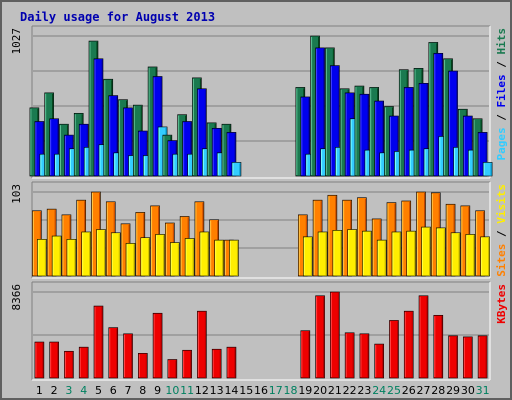 The image size is (512, 400). What do you see at coordinates (483, 390) in the screenshot?
I see `day-label-31: 31` at bounding box center [483, 390].